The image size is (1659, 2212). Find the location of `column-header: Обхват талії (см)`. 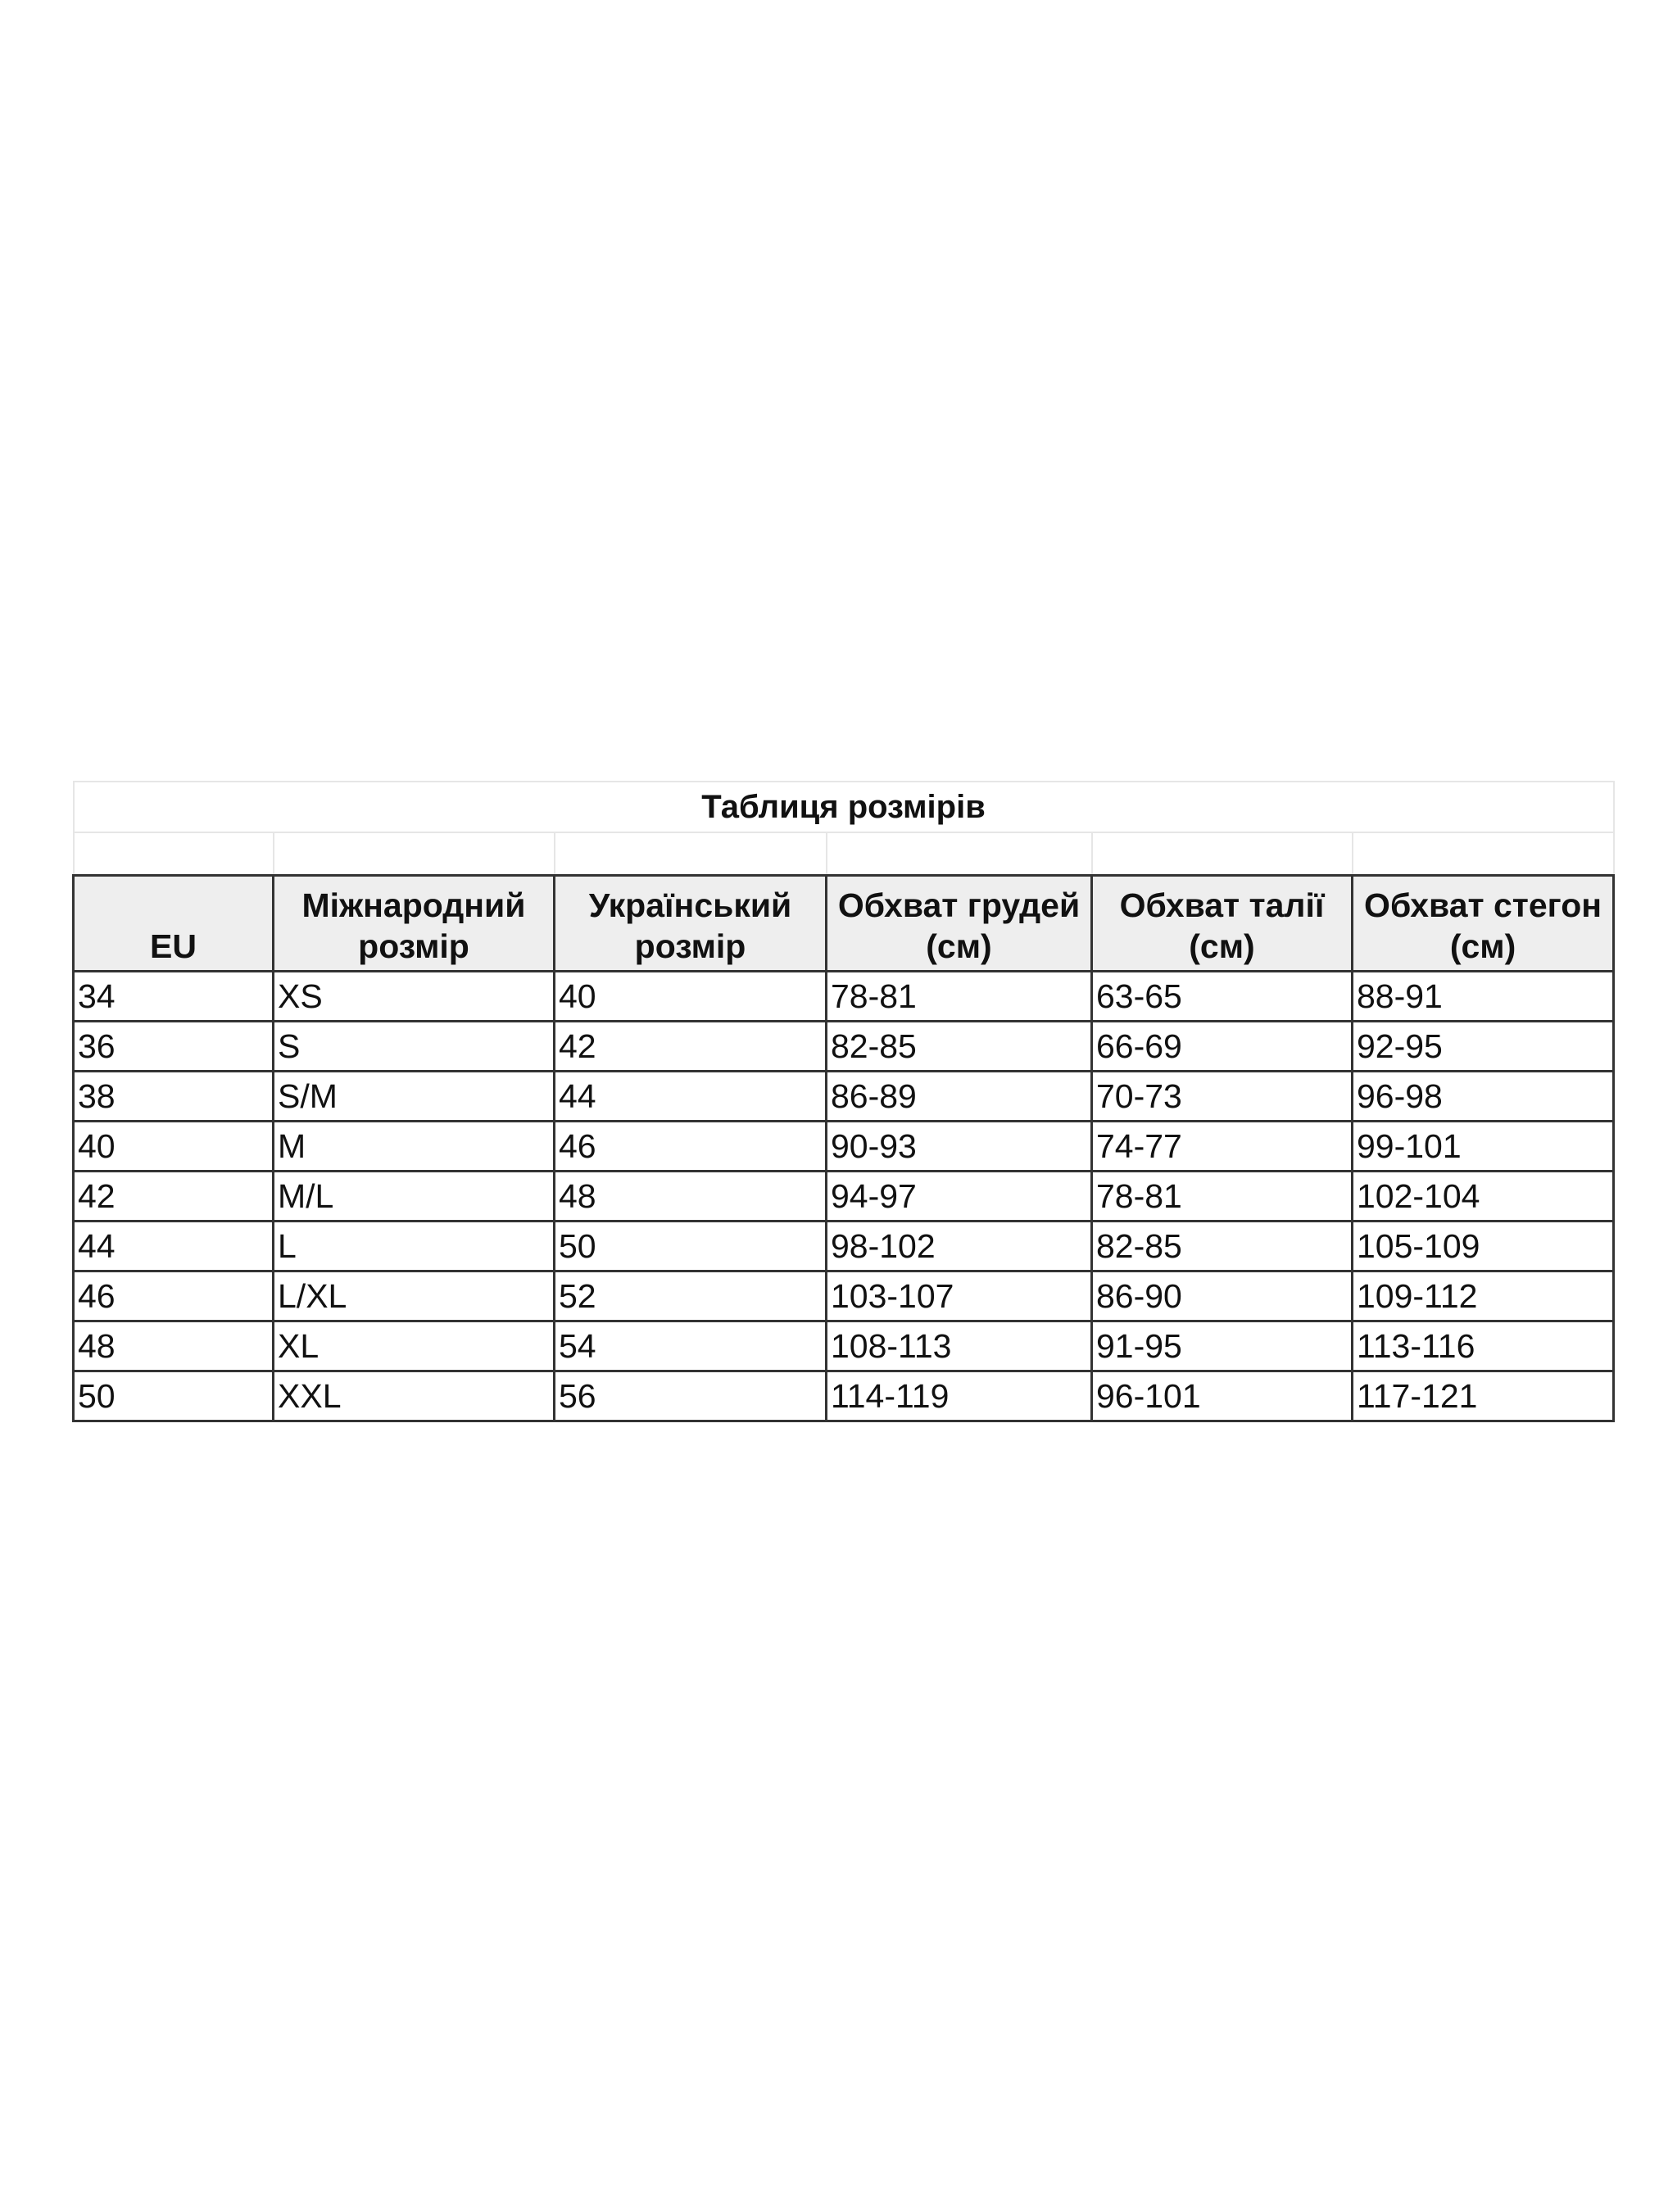

column-header: Обхват талії (см) is located at coordinates (1221, 923).